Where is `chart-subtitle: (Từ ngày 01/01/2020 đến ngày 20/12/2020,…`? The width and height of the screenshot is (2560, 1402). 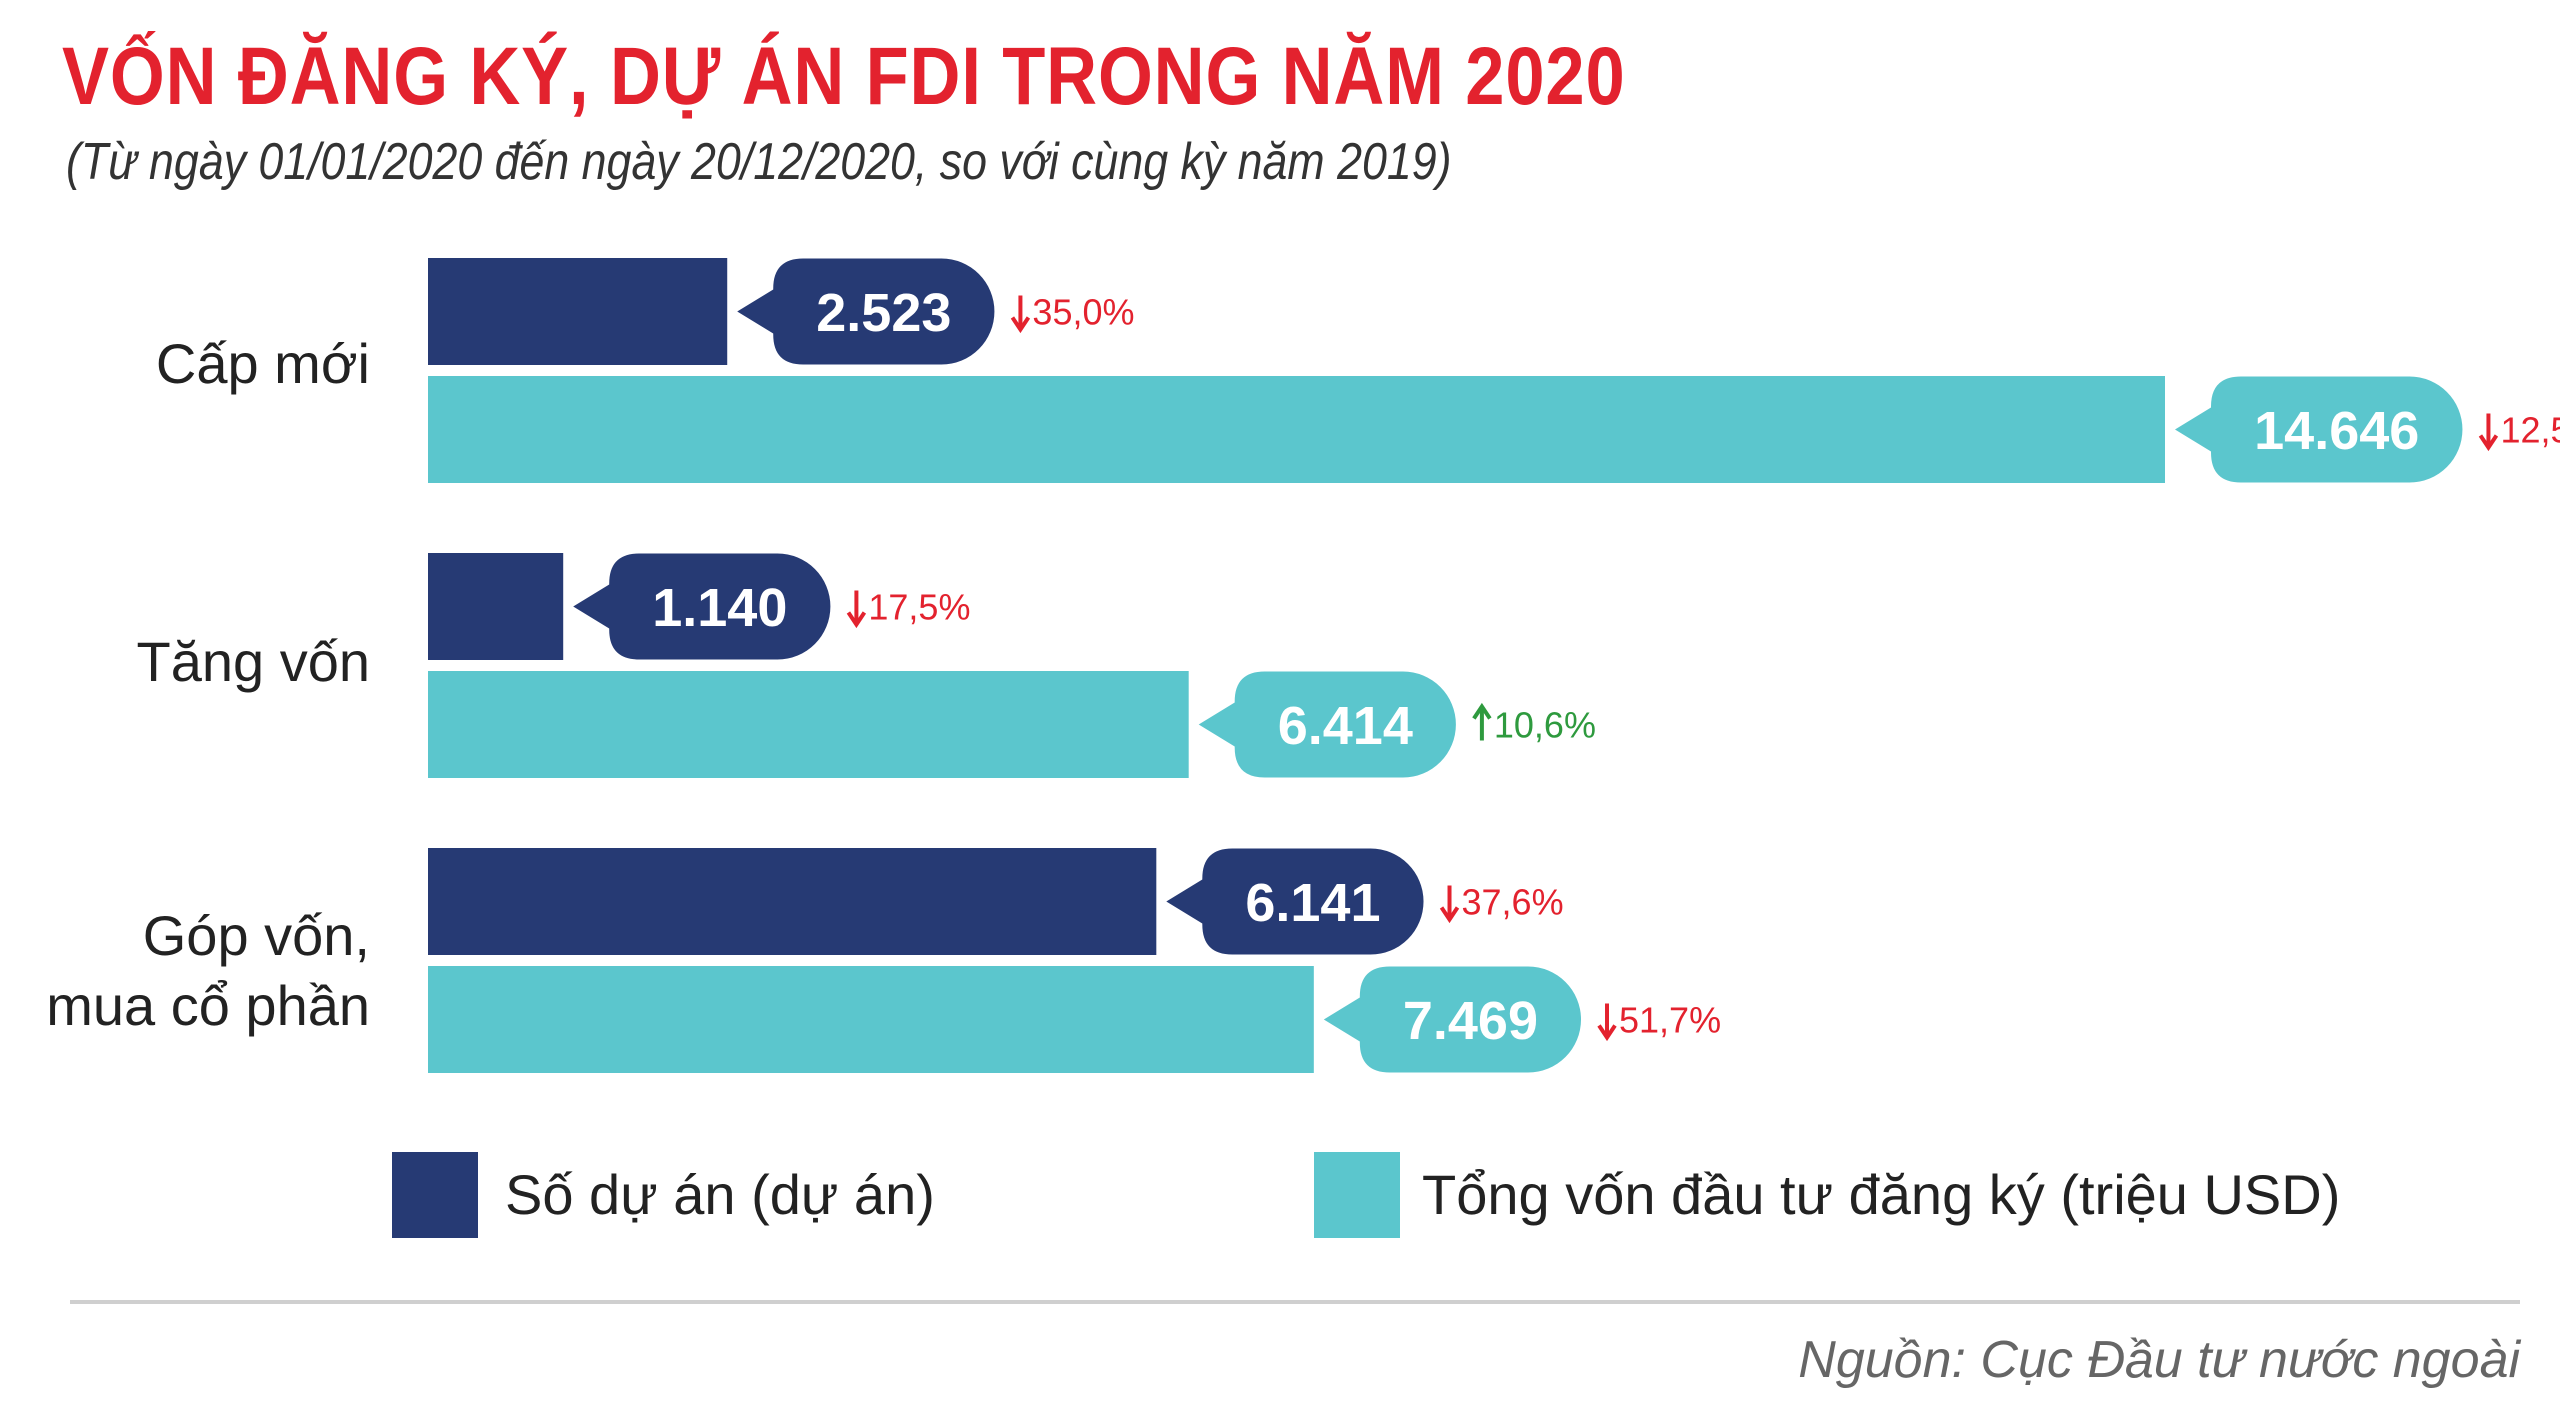 chart-subtitle: (Từ ngày 01/01/2020 đến ngày 20/12/2020,… is located at coordinates (759, 162).